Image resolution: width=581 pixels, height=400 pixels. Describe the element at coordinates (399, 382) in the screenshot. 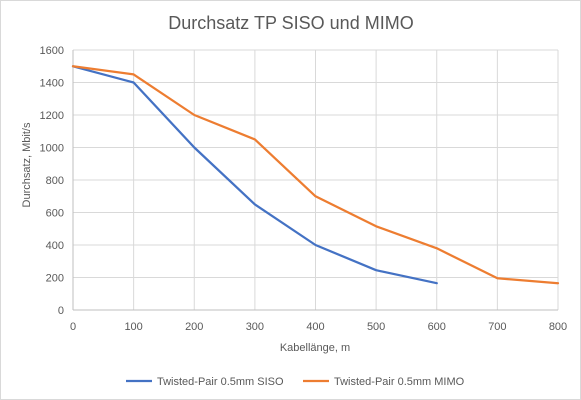

I see `legend-label: Twisted-Pair 0.5mm MIMO` at that location.